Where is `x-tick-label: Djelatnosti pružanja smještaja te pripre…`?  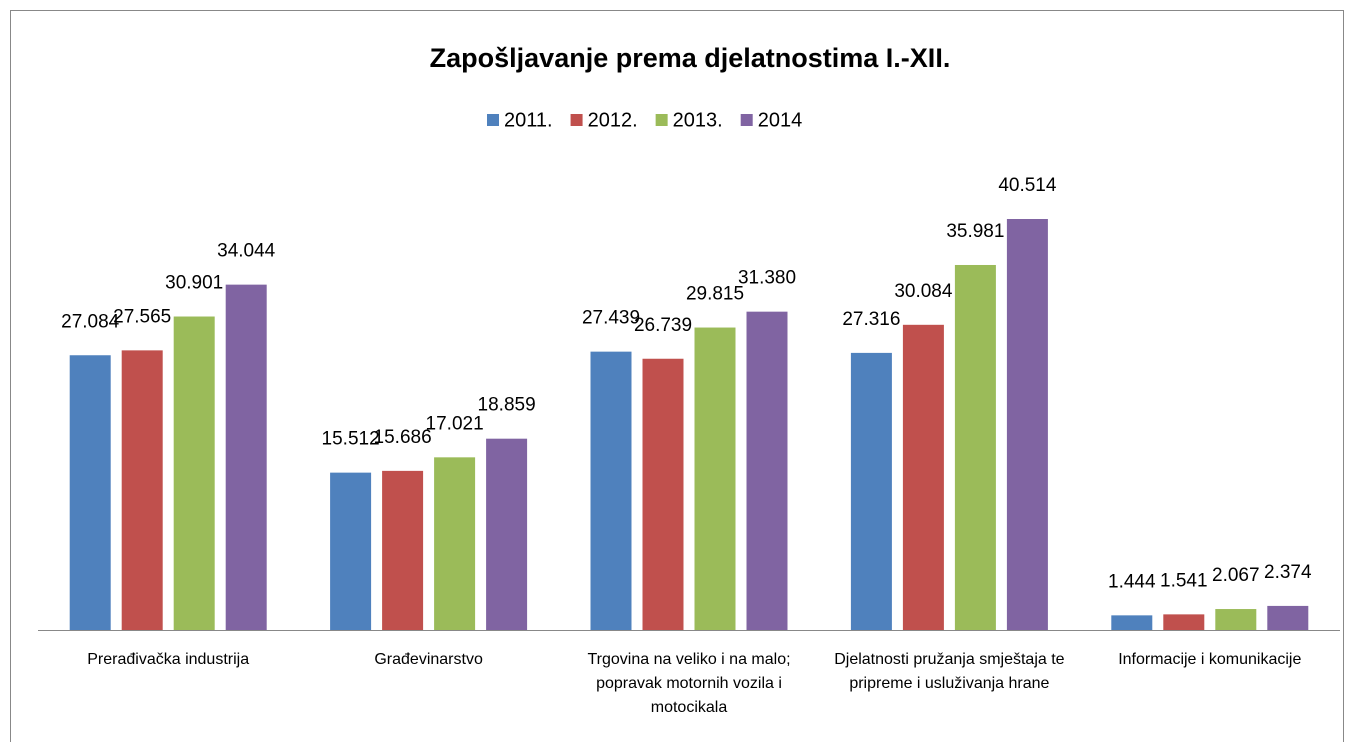 x-tick-label: Djelatnosti pružanja smještaja te pripre… is located at coordinates (949, 671).